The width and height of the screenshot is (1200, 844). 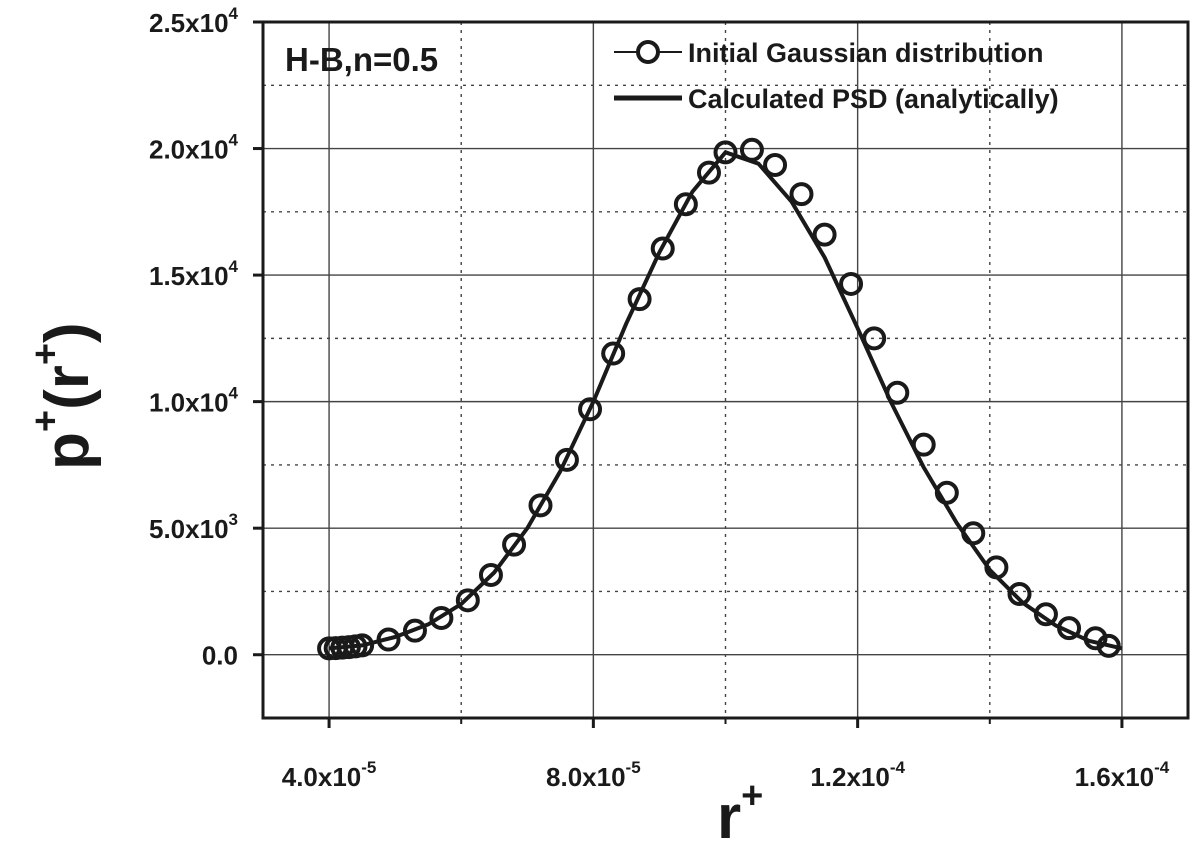 What do you see at coordinates (194, 21) in the screenshot?
I see `y-tick-label: 2.5x10⁴` at bounding box center [194, 21].